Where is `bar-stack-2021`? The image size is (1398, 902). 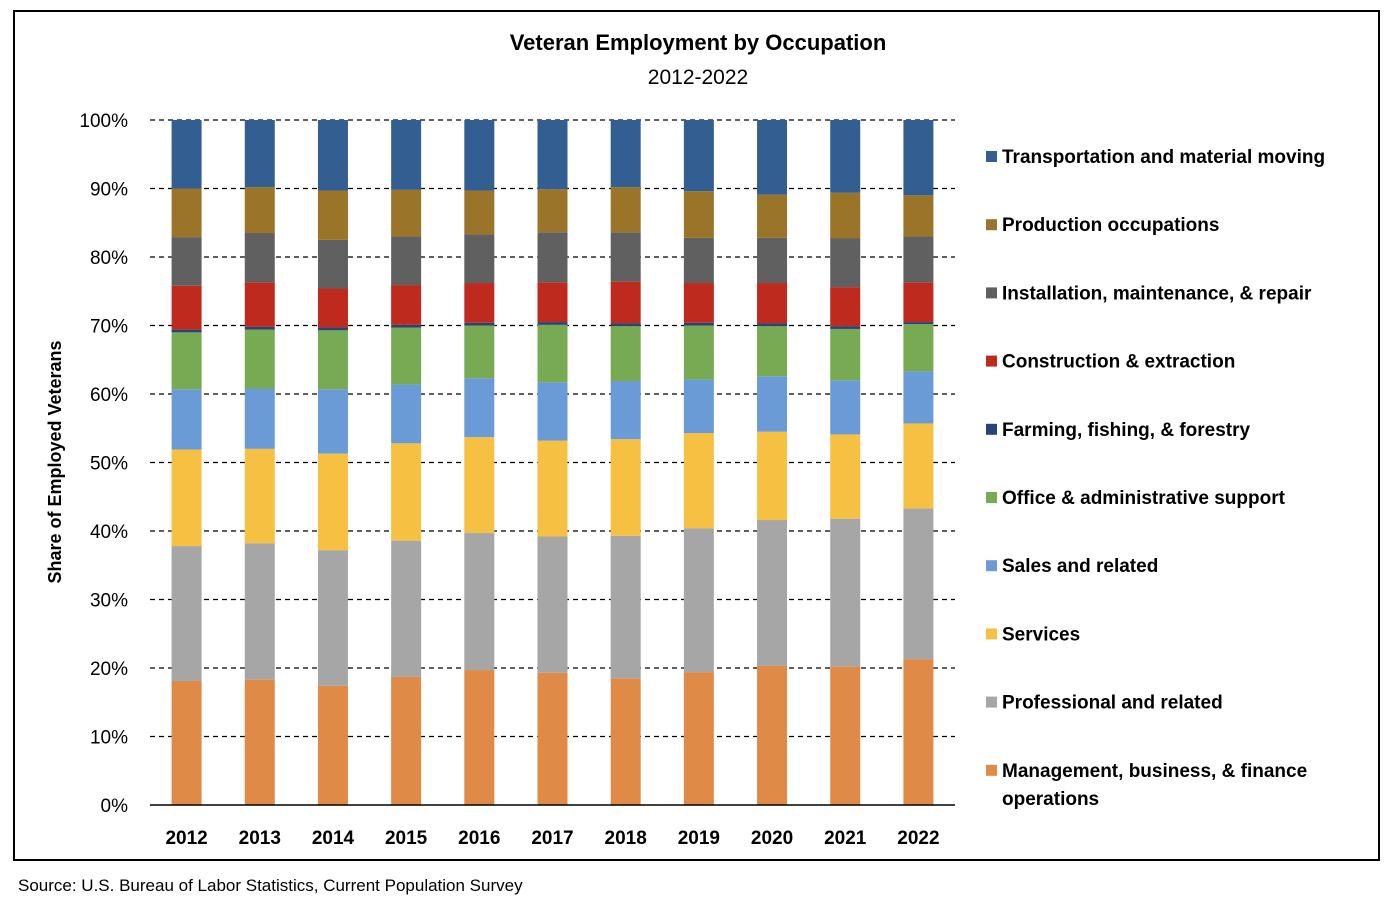
bar-stack-2021 is located at coordinates (845, 462).